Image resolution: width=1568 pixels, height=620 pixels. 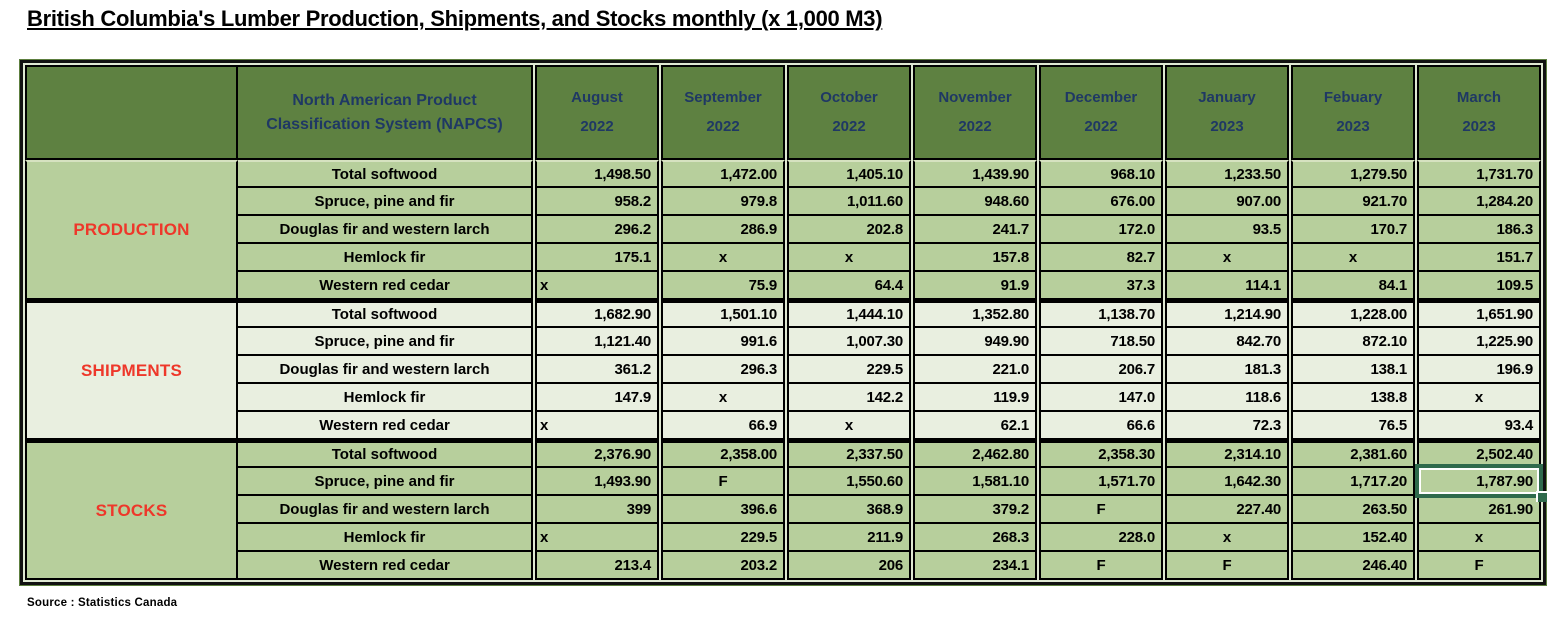 What do you see at coordinates (1227, 370) in the screenshot?
I see `data-cell: 181.3` at bounding box center [1227, 370].